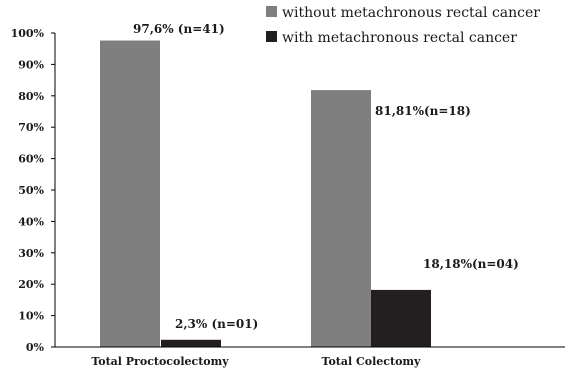  I want to click on y-tick-label: 10%, so click(31, 316).